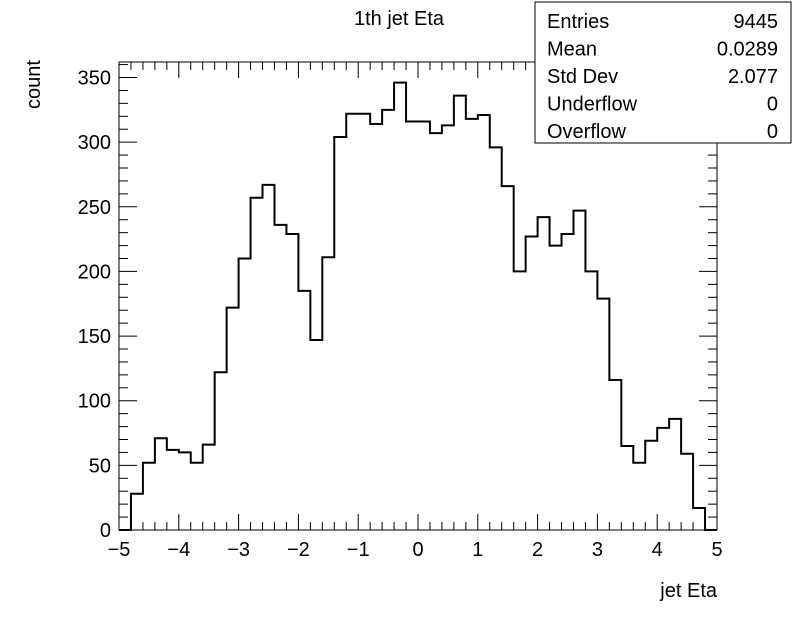 This screenshot has width=798, height=624. I want to click on x-tick-label: −2, so click(298, 550).